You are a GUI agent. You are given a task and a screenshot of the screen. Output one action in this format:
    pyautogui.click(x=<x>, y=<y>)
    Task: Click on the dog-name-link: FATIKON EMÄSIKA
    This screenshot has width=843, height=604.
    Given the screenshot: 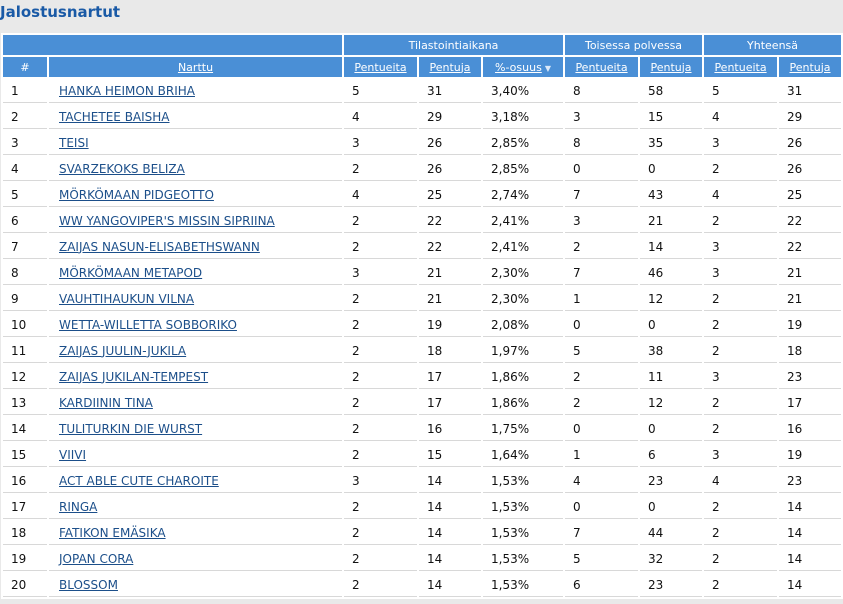 What is the action you would take?
    pyautogui.click(x=112, y=532)
    